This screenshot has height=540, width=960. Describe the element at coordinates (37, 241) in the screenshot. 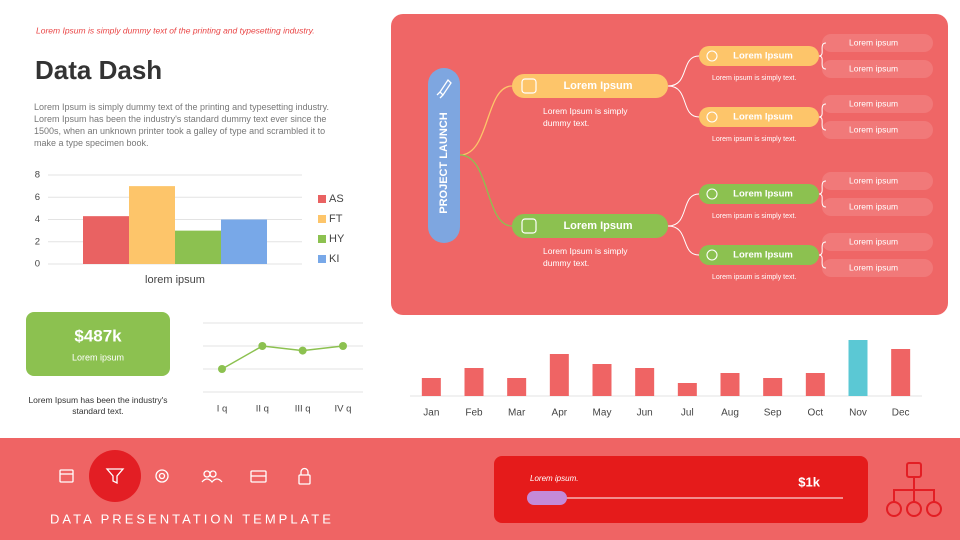

I see `y-tick-label: 2` at that location.